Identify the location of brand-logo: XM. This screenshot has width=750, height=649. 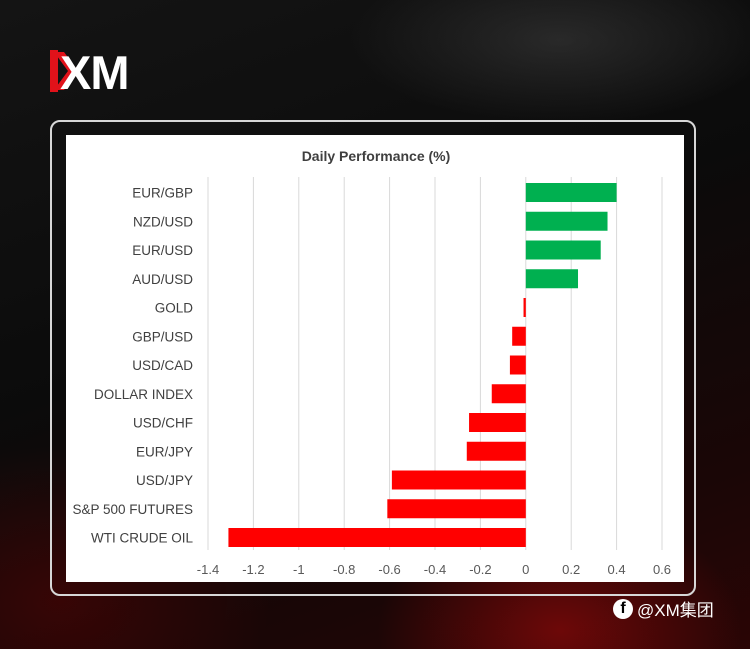
(105, 71).